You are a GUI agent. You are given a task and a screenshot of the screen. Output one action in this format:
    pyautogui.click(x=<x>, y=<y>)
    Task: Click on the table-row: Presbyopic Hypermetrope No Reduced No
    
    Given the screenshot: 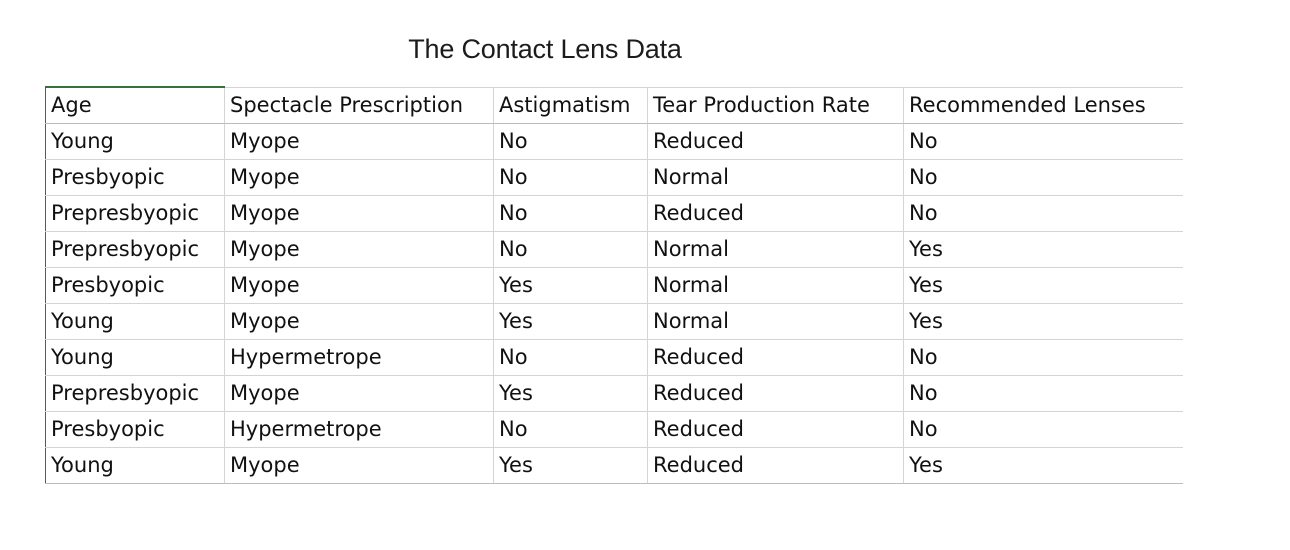 What is the action you would take?
    pyautogui.click(x=614, y=429)
    